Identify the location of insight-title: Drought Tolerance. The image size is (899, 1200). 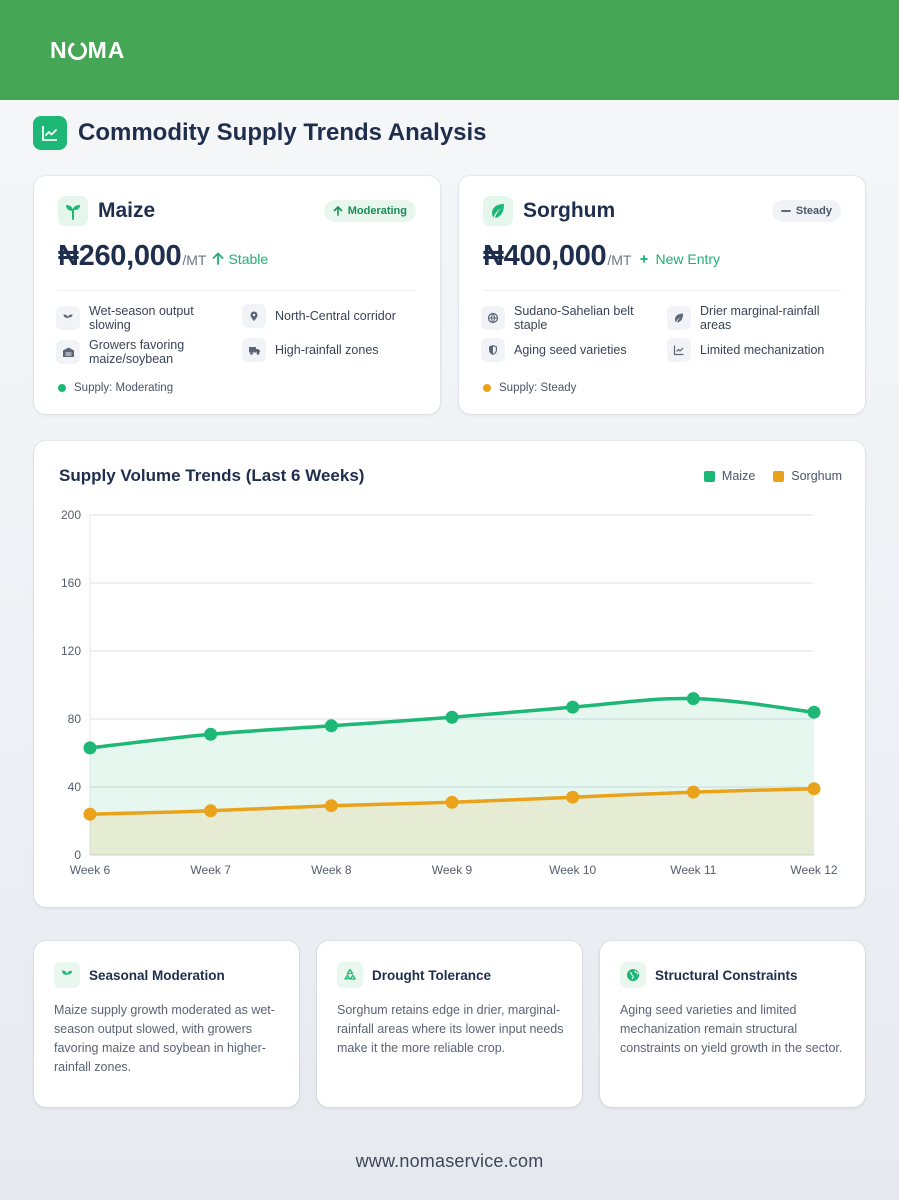
(432, 975).